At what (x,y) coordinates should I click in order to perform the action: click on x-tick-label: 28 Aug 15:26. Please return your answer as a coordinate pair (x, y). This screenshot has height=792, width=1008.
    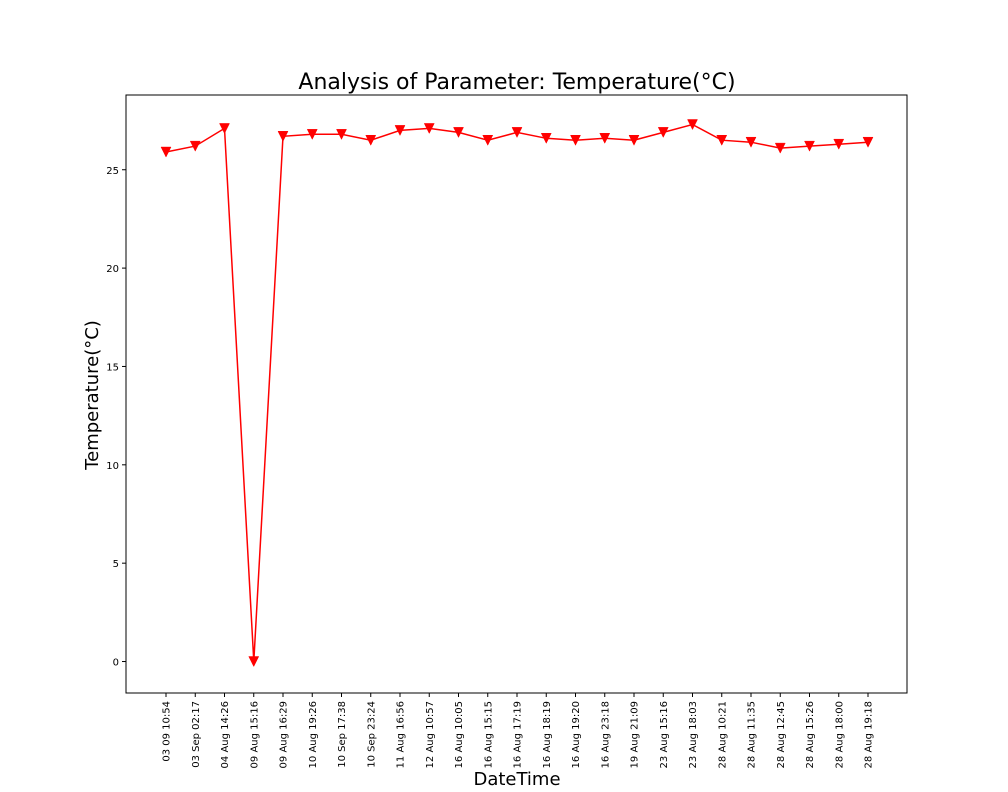
    Looking at the image, I should click on (810, 734).